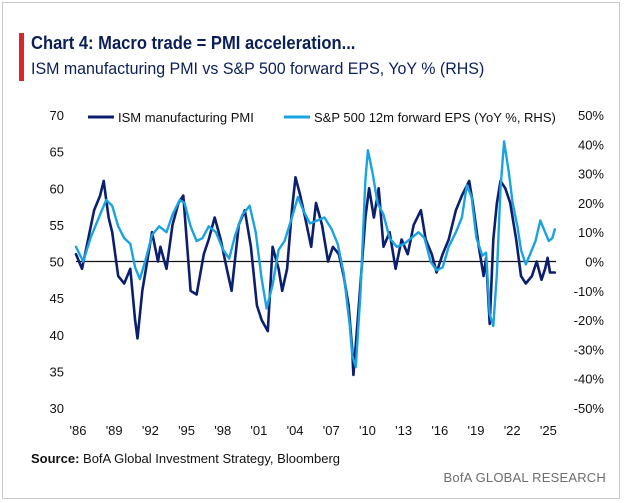 Image resolution: width=624 pixels, height=503 pixels. Describe the element at coordinates (403, 430) in the screenshot. I see `x-tick-label: '13` at that location.